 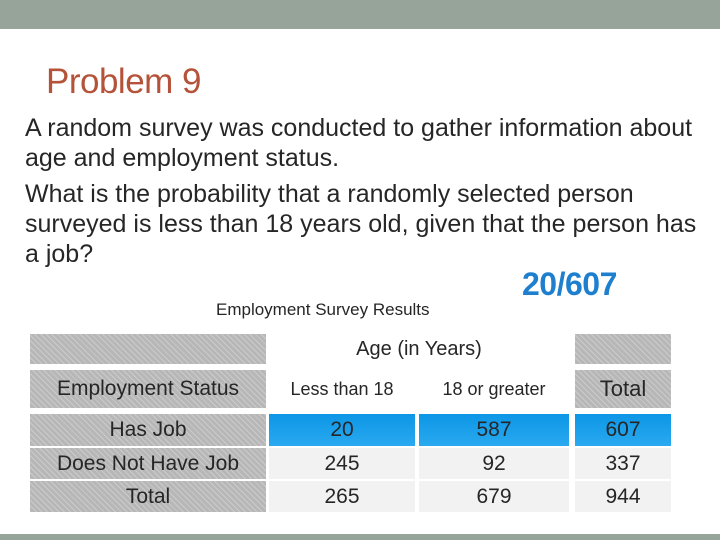 I want to click on cell-grand-total: 944, so click(x=623, y=496).